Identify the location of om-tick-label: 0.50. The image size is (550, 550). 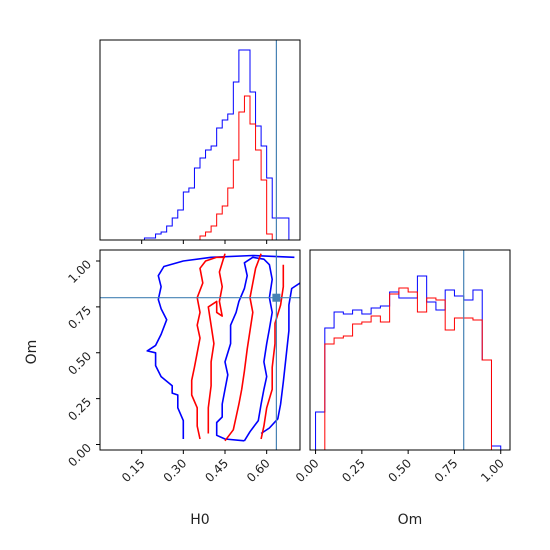
(399, 470).